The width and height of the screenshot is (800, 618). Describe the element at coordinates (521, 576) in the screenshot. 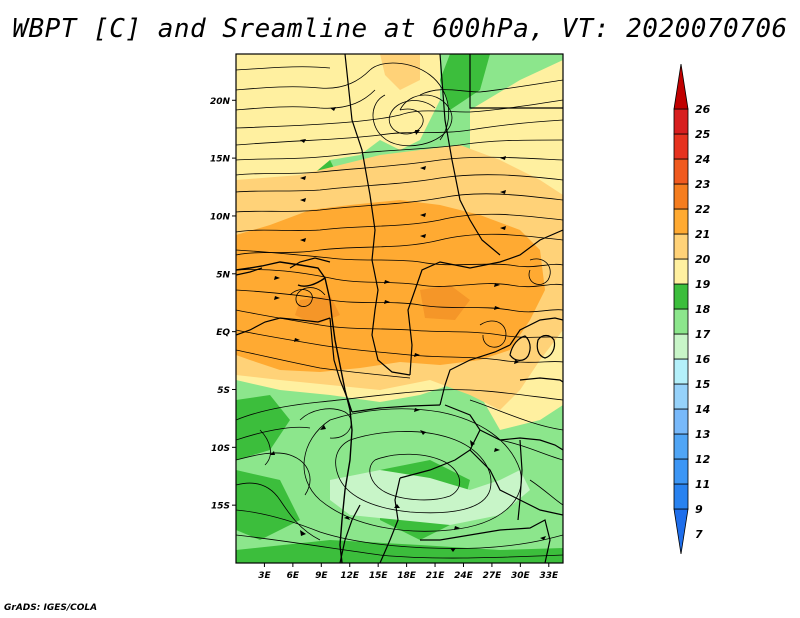

I see `lon-tick-label: 30E` at that location.